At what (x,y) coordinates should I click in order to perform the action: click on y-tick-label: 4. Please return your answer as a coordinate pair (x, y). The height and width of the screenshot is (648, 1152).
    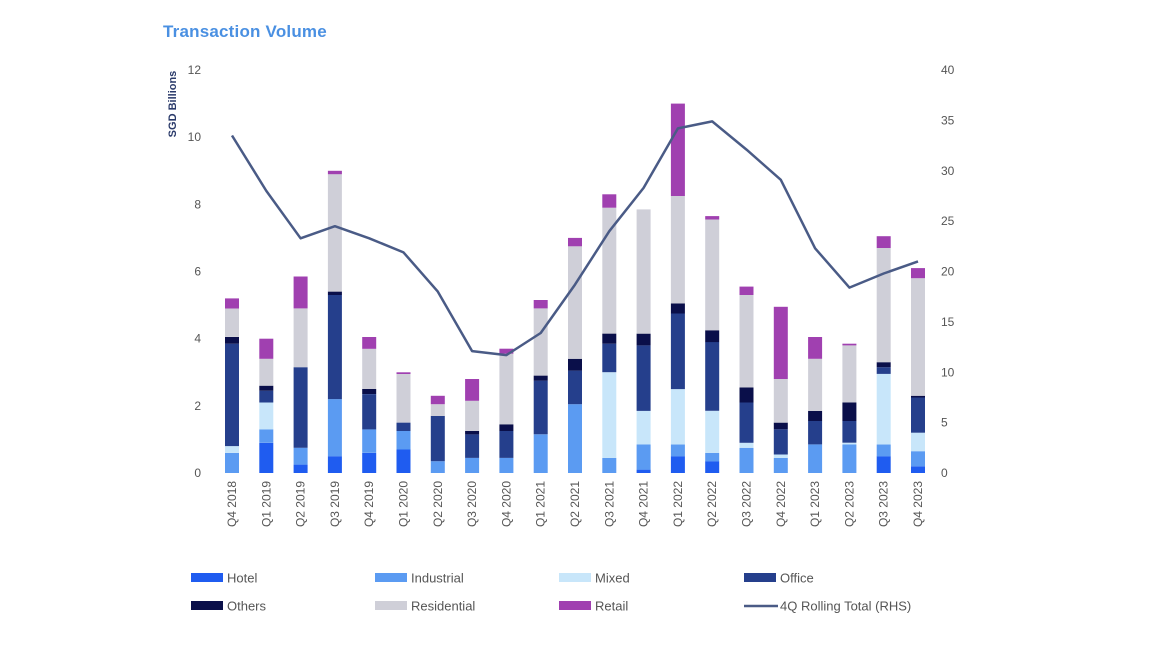
    Looking at the image, I should click on (197, 339).